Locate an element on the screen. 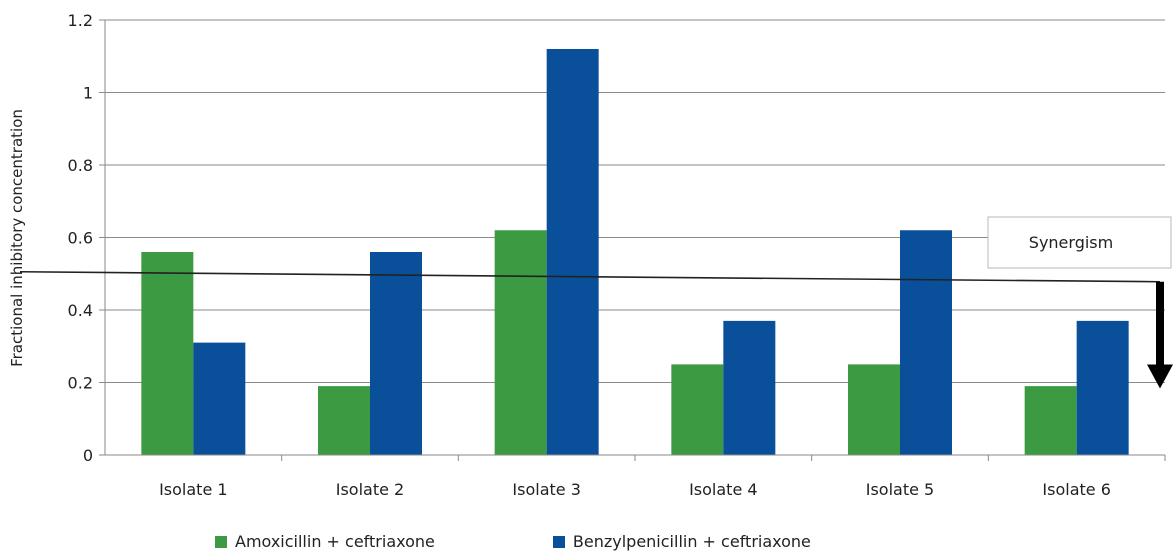 This screenshot has height=559, width=1173. legend-swatch-benzylpenicillin is located at coordinates (558, 541).